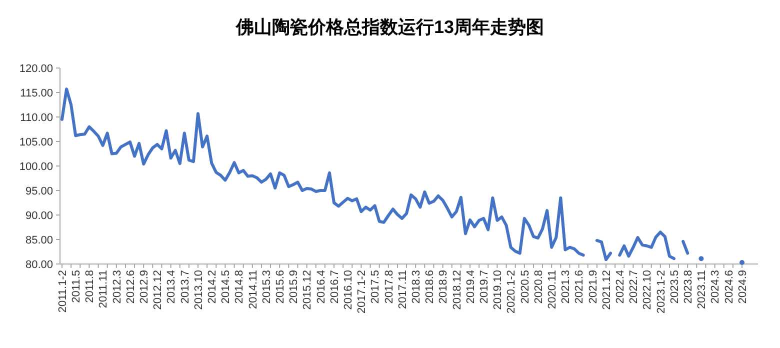 This screenshot has width=780, height=348. Describe the element at coordinates (498, 290) in the screenshot. I see `x-tick-label: 2019.10` at that location.